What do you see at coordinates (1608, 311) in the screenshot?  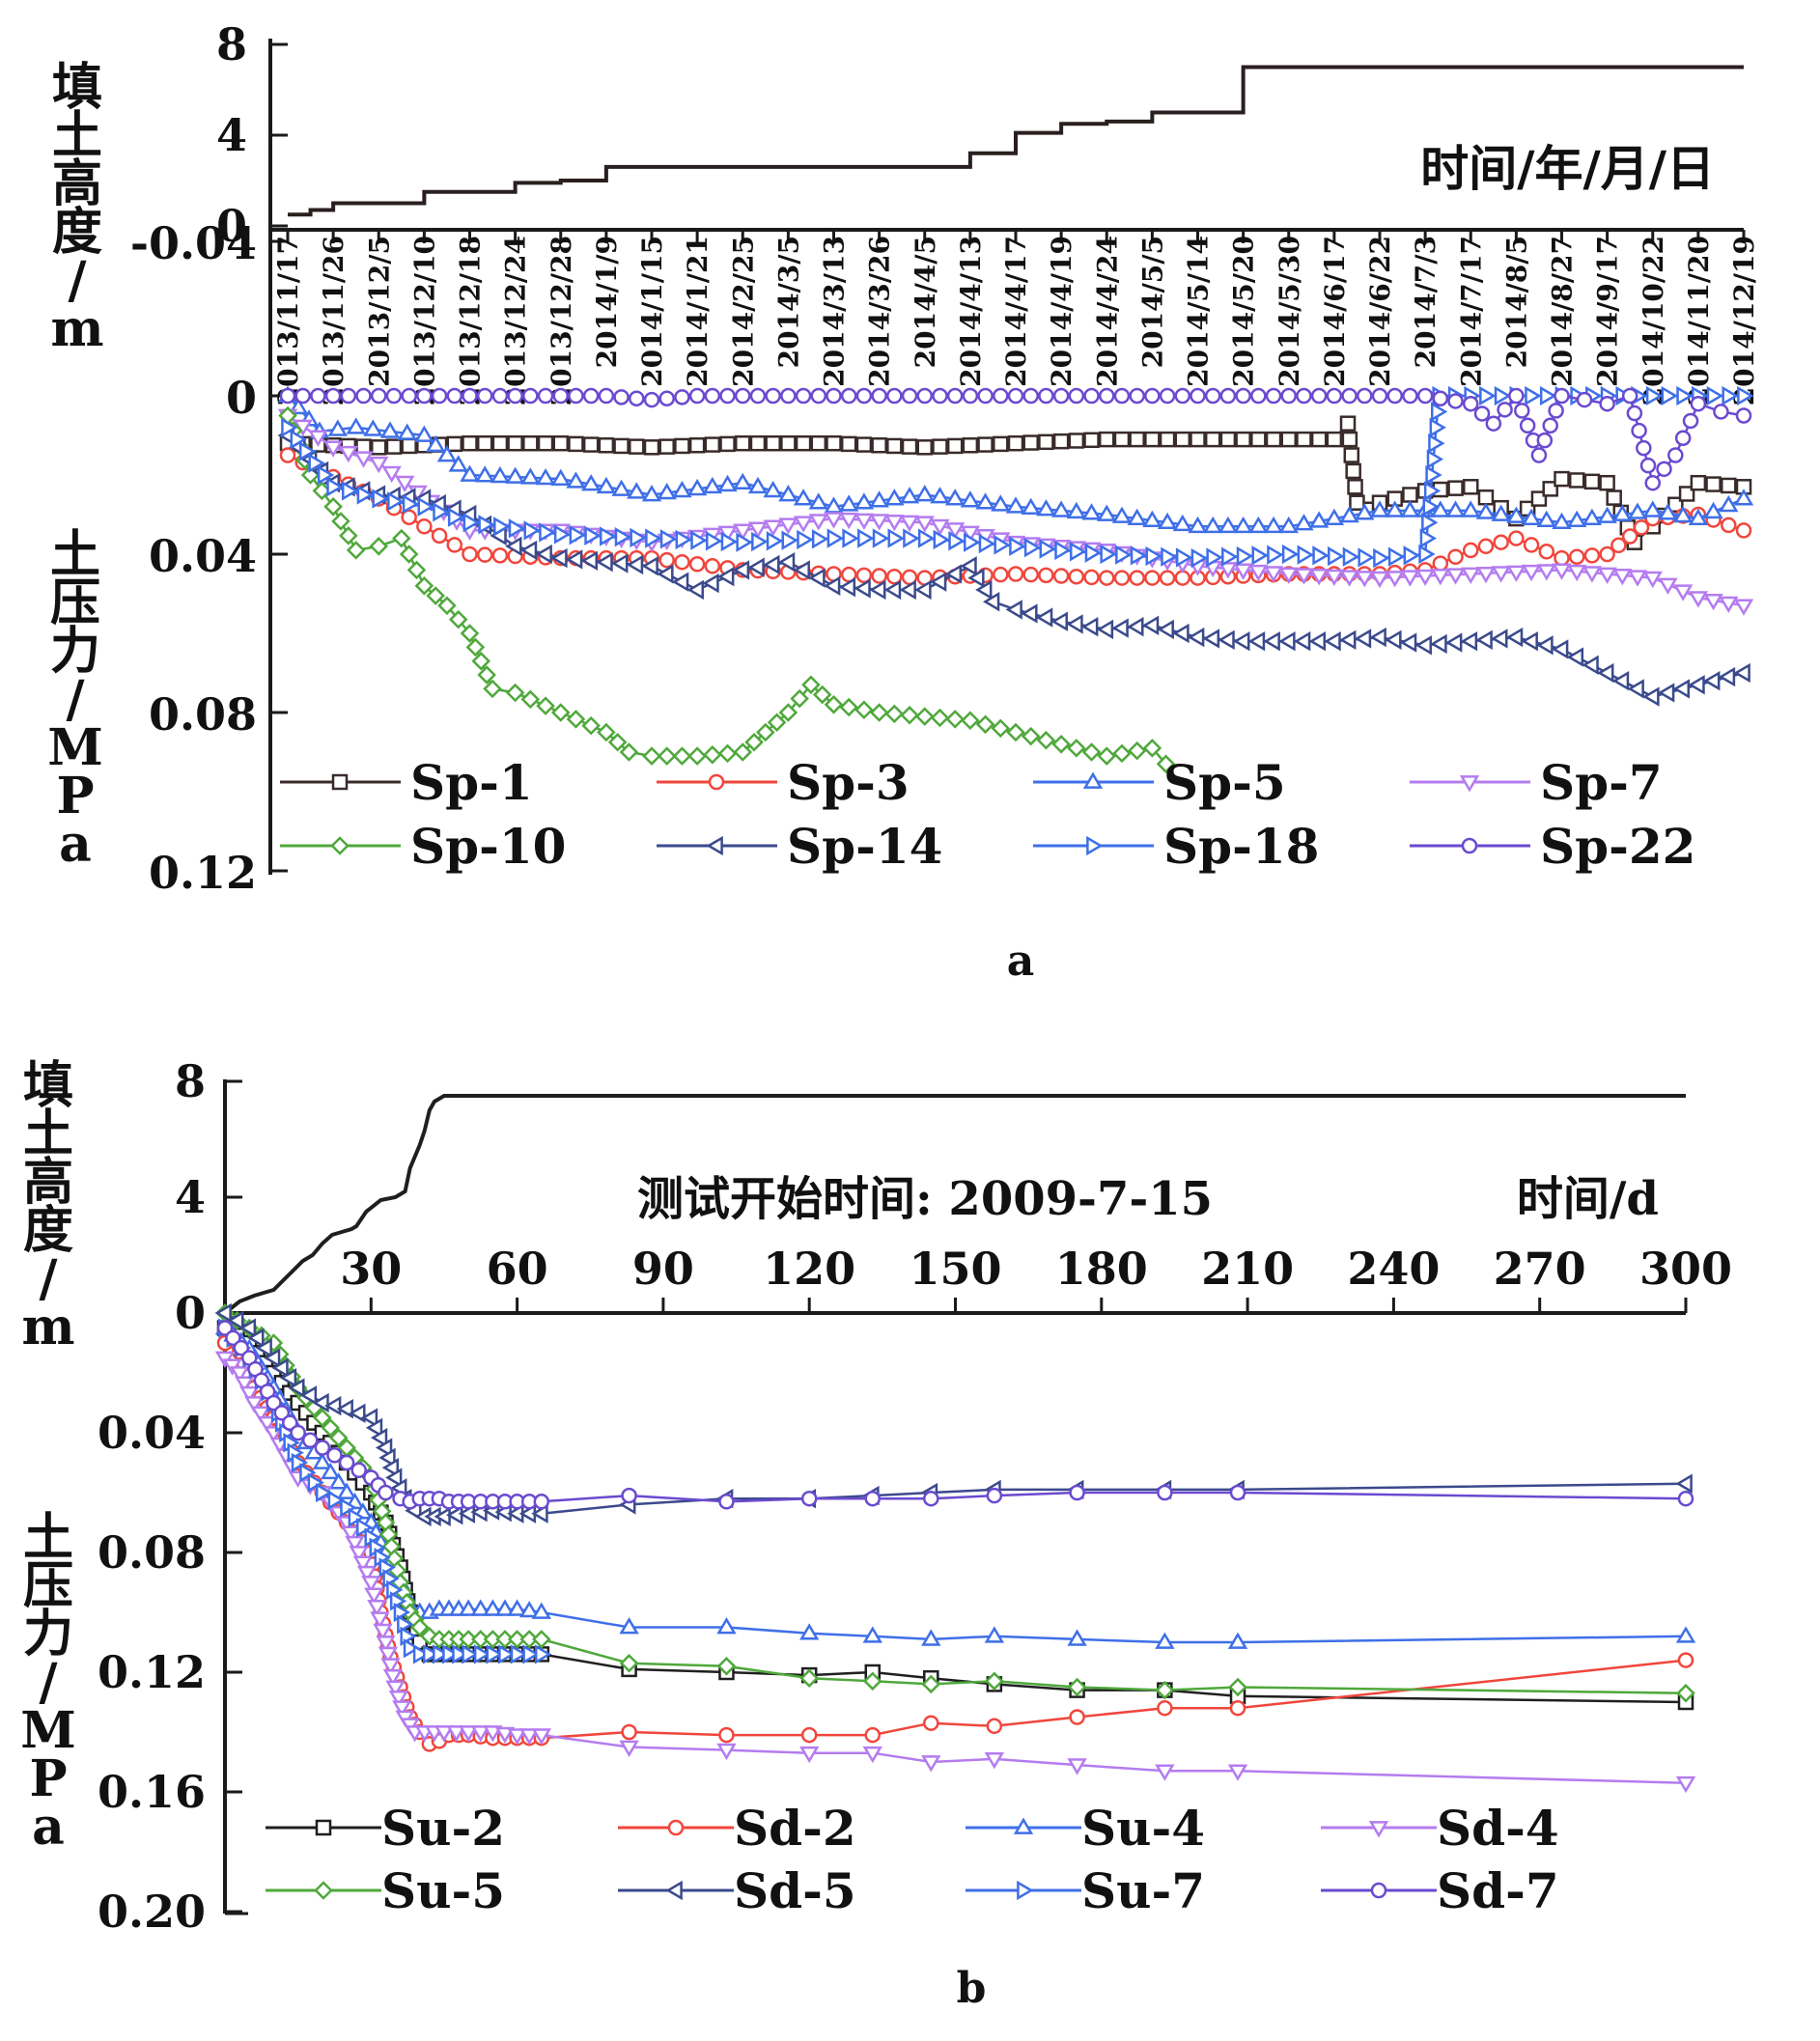 I see `x-tick-label: 2014/9/17` at bounding box center [1608, 311].